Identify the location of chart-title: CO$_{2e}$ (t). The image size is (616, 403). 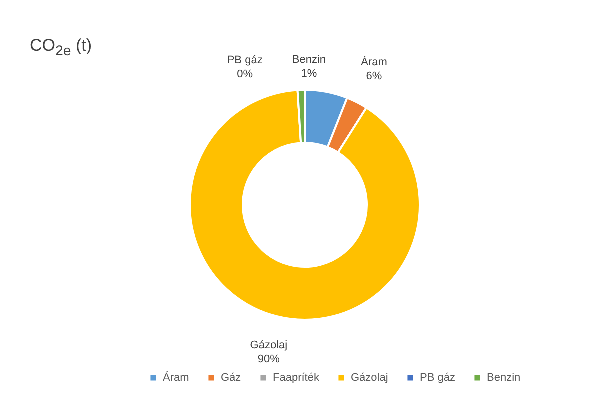
(61, 48).